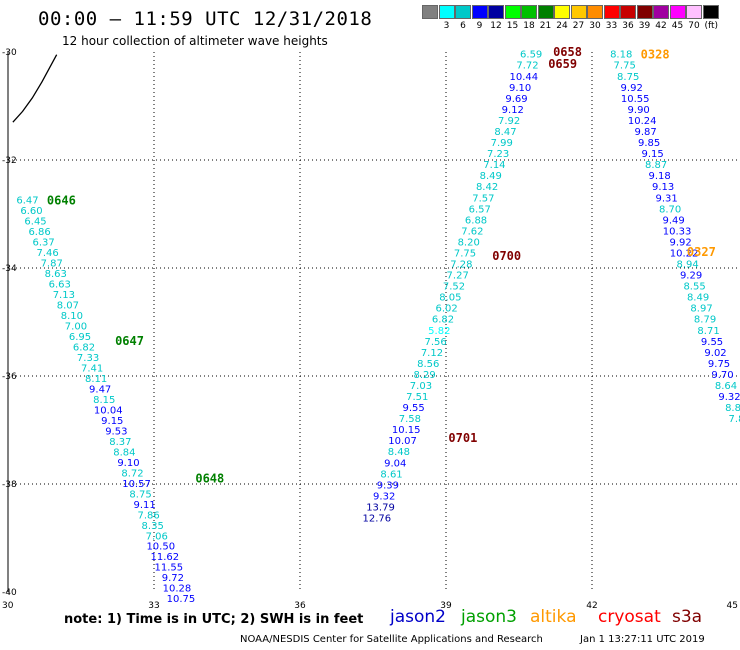 The image size is (740, 650). What do you see at coordinates (705, 320) in the screenshot?
I see `swh-value: 8.79` at bounding box center [705, 320].